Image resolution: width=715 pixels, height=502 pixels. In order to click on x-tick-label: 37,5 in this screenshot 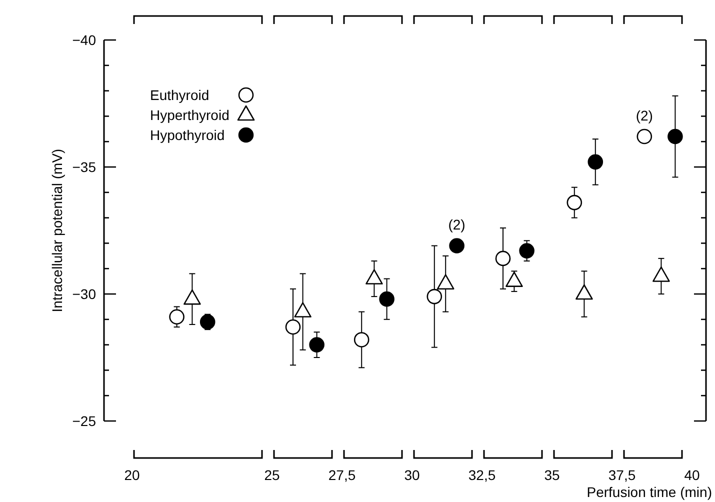, I will do `click(622, 475)`.